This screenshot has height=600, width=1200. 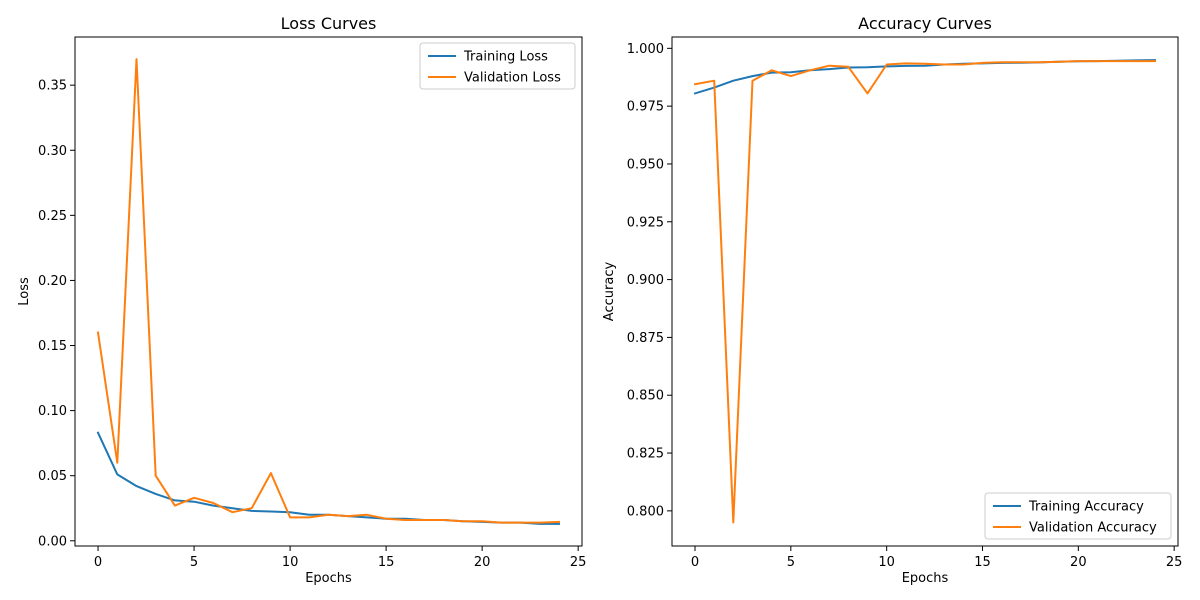 I want to click on accuracy-legend-label-validation: Validation Accuracy, so click(x=1093, y=528).